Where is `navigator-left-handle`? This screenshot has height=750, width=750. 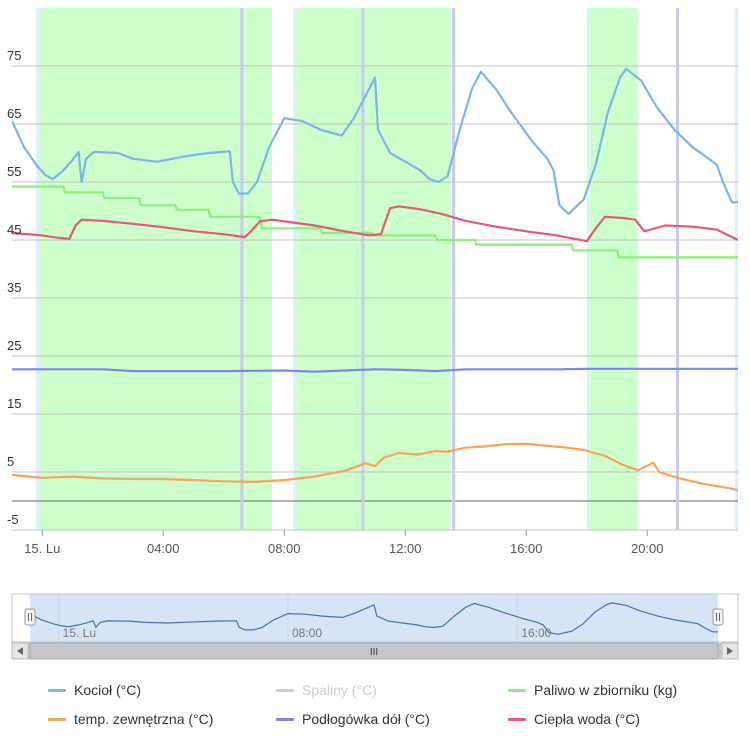 navigator-left-handle is located at coordinates (30, 617).